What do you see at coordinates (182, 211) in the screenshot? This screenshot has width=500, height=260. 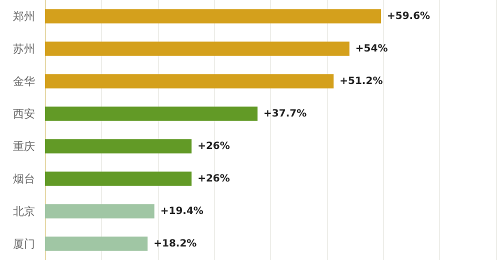 I see `data-label: +19.4%` at bounding box center [182, 211].